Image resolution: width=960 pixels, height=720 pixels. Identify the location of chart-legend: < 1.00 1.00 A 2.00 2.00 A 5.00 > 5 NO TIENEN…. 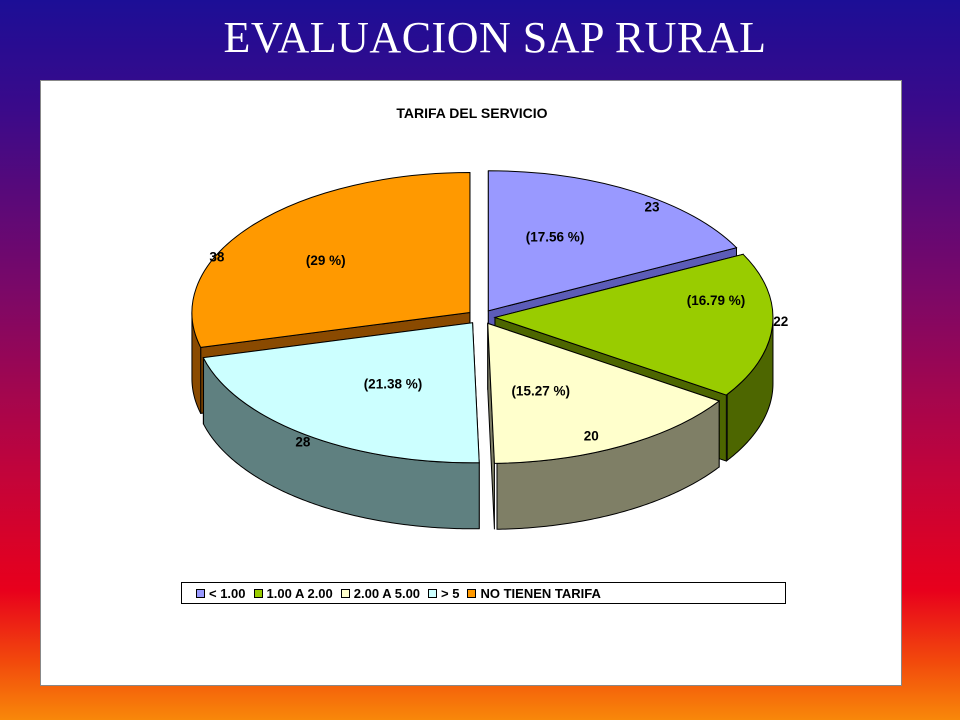
(483, 593).